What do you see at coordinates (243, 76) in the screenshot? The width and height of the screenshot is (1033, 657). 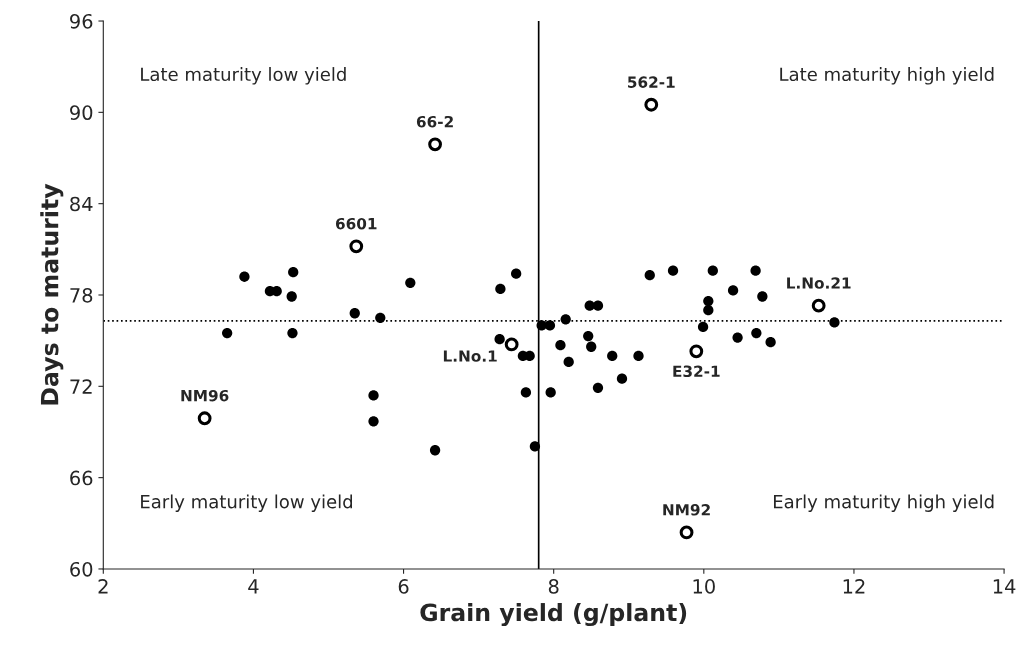 I see `annotation: Late maturity low yield` at bounding box center [243, 76].